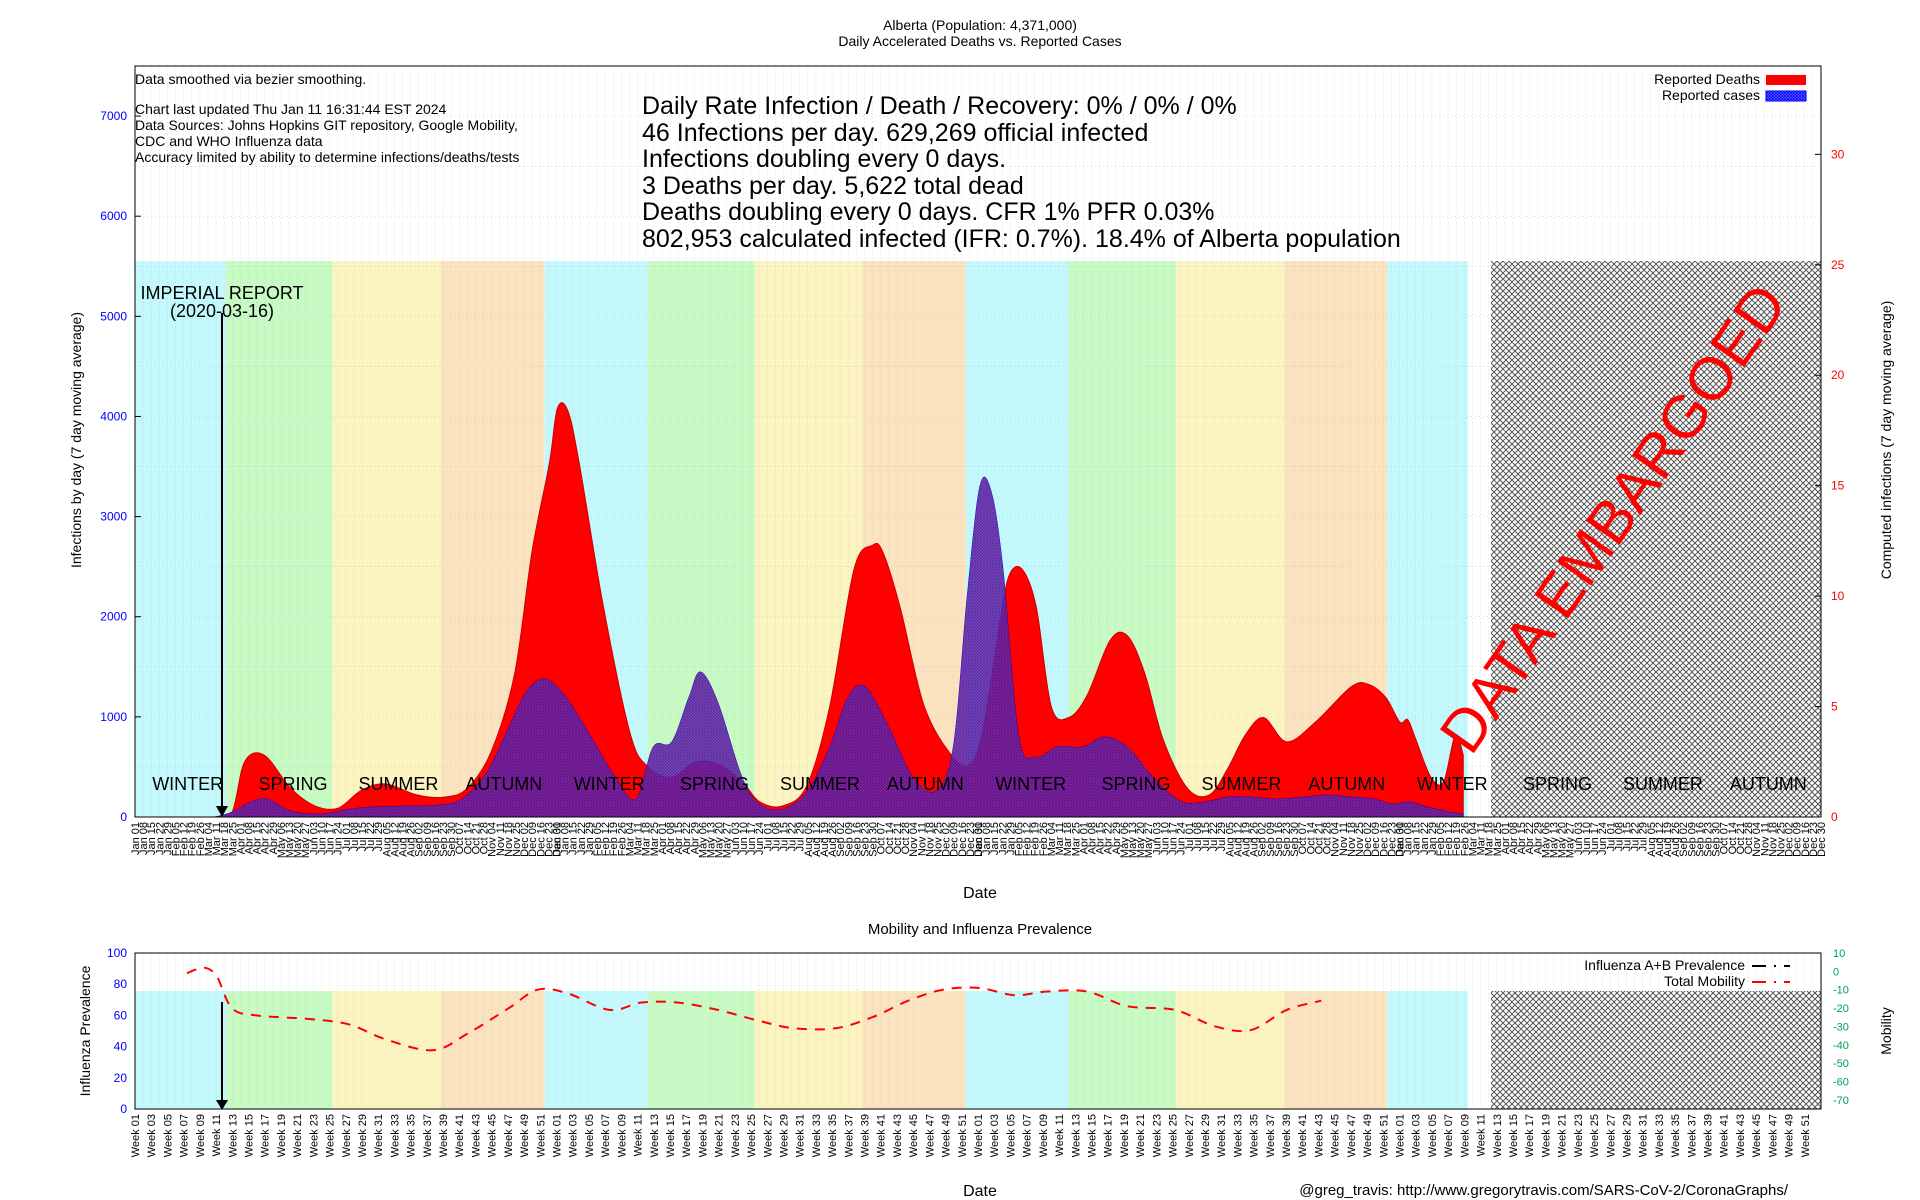  What do you see at coordinates (117, 1031) in the screenshot?
I see `mobility-left-ticks: 0 20 40 60 80 100` at bounding box center [117, 1031].